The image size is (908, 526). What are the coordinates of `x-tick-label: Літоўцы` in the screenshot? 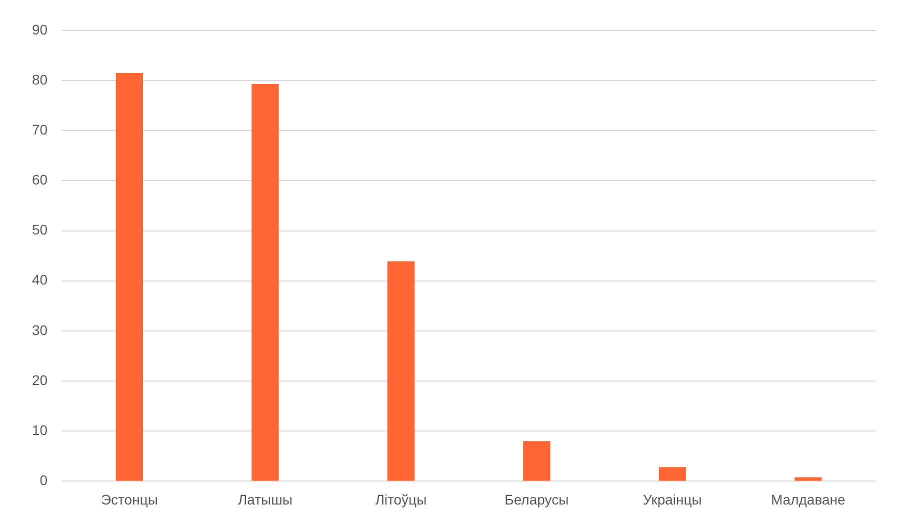 It's located at (401, 499).